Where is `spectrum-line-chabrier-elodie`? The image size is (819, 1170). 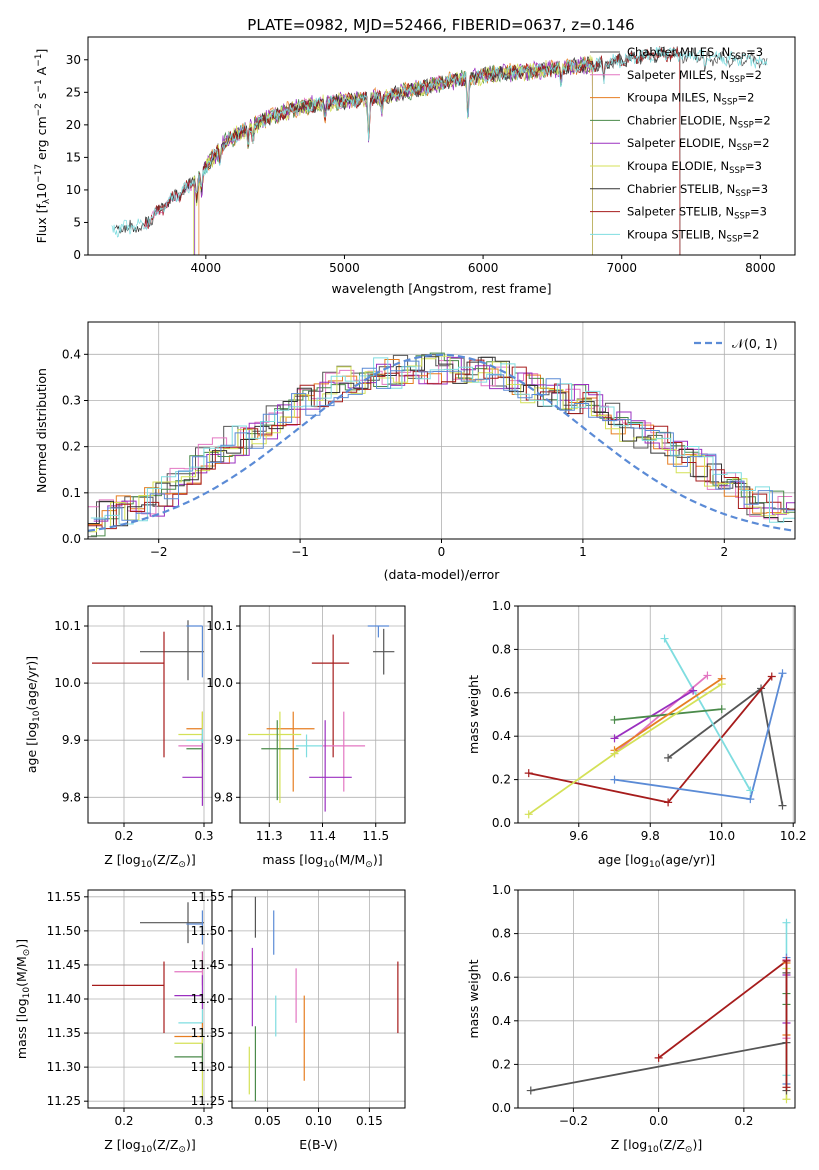
spectrum-line-chabrier-elodie is located at coordinates (393, 155).